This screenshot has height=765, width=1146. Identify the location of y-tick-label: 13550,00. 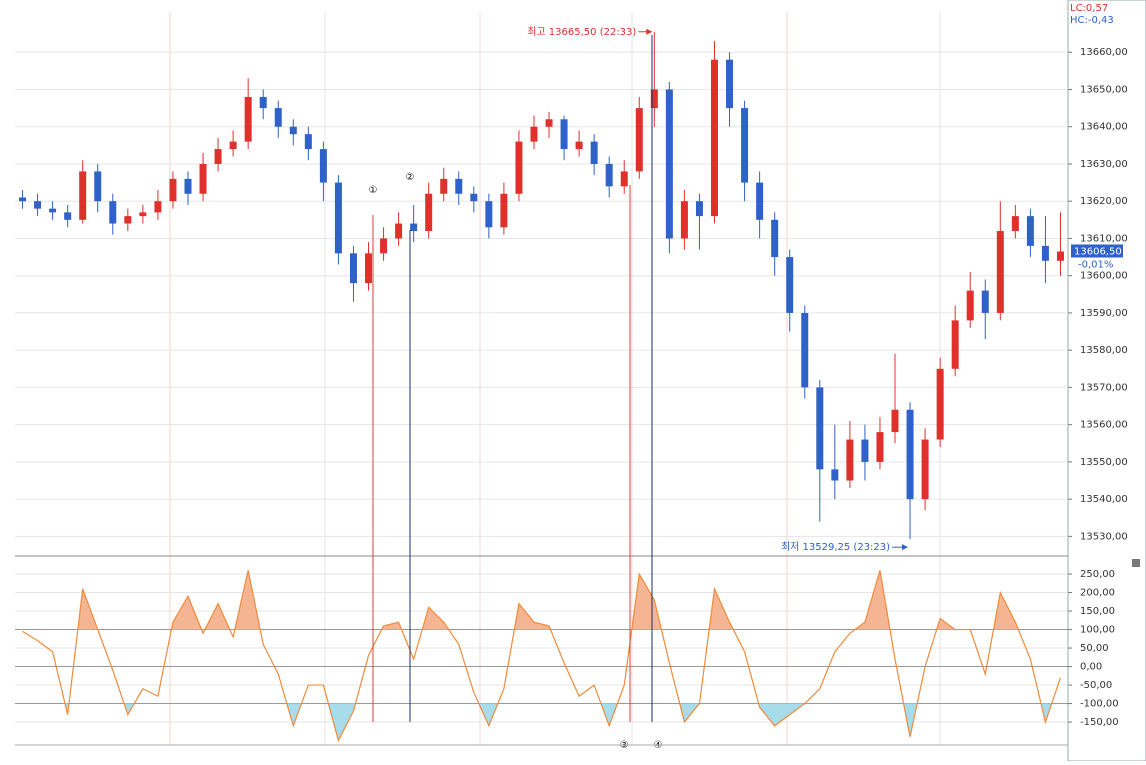
(1104, 462).